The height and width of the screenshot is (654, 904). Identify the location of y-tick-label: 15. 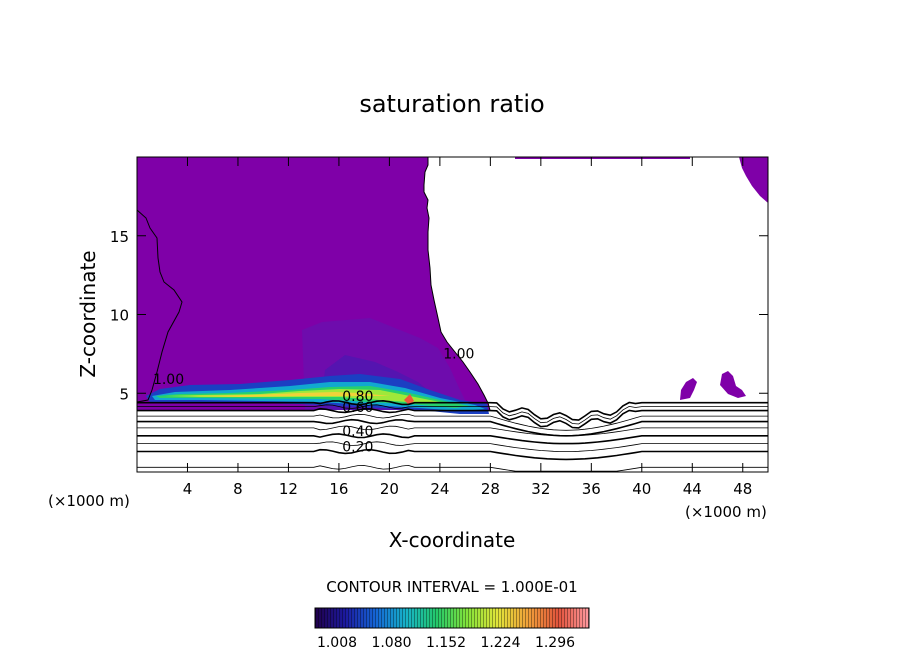
(119, 237).